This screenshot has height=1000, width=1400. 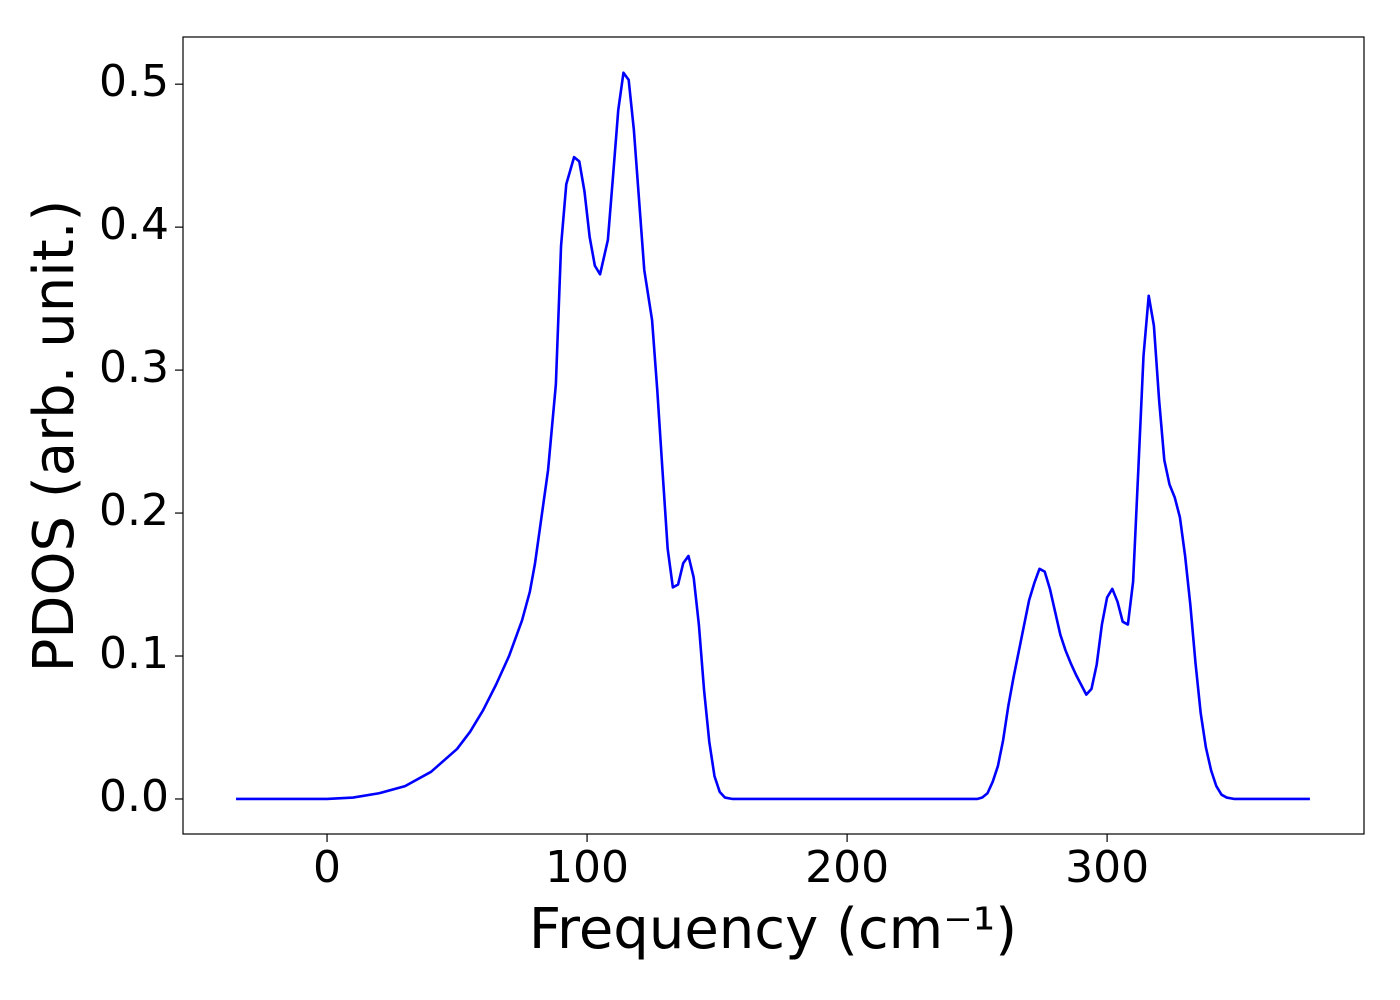 What do you see at coordinates (134, 796) in the screenshot?
I see `y-tick-label: 0.0` at bounding box center [134, 796].